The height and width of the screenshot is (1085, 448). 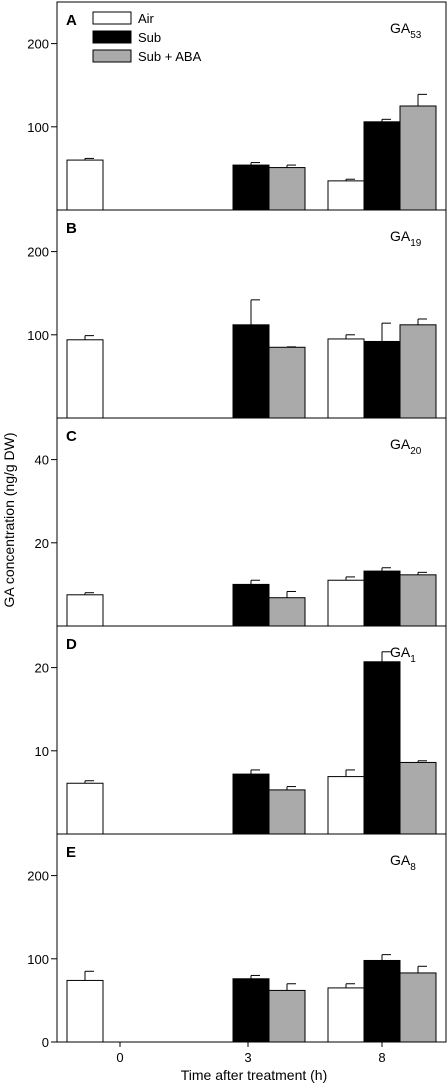 I want to click on compound-label-E: GA8, so click(x=403, y=862).